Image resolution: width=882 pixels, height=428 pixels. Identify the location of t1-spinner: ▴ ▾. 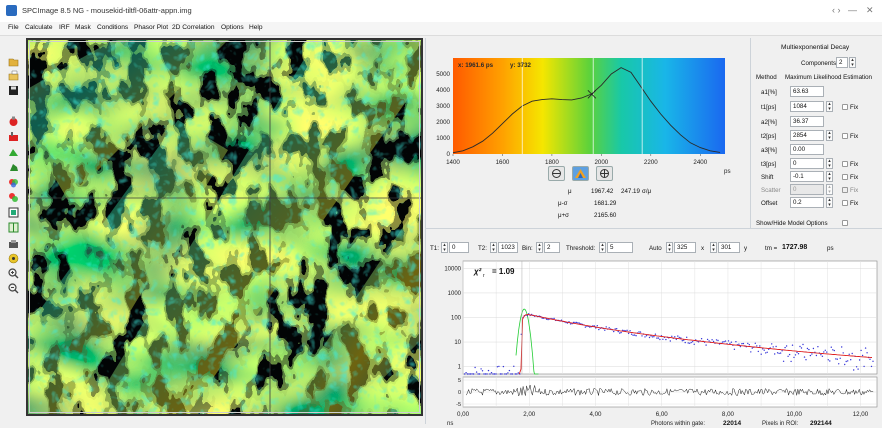
(444, 247).